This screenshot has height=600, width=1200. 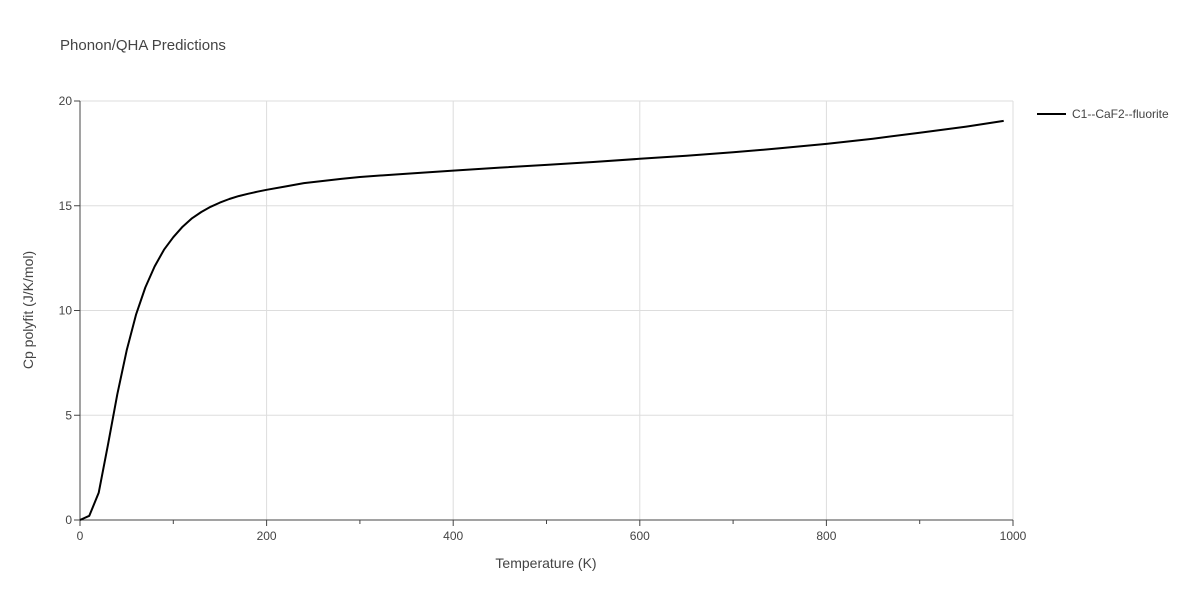 What do you see at coordinates (66, 206) in the screenshot?
I see `y-tick-label: 15` at bounding box center [66, 206].